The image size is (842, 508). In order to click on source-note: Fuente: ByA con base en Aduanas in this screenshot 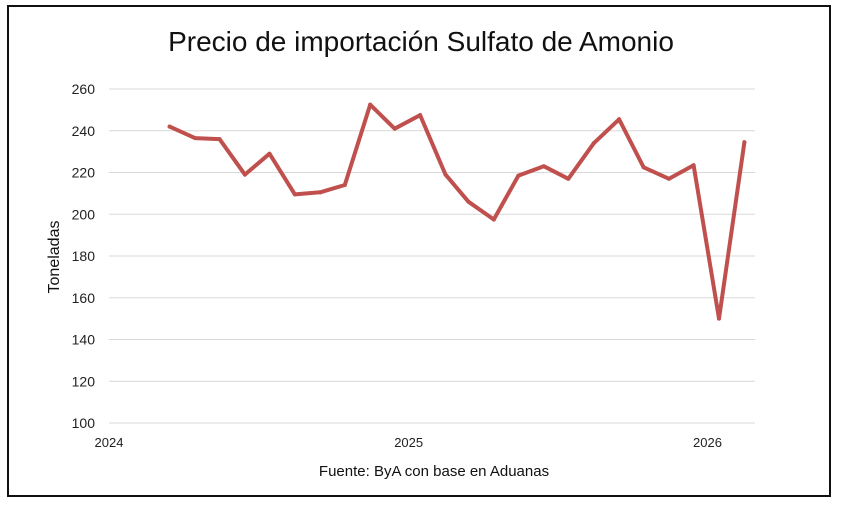, I will do `click(434, 471)`.